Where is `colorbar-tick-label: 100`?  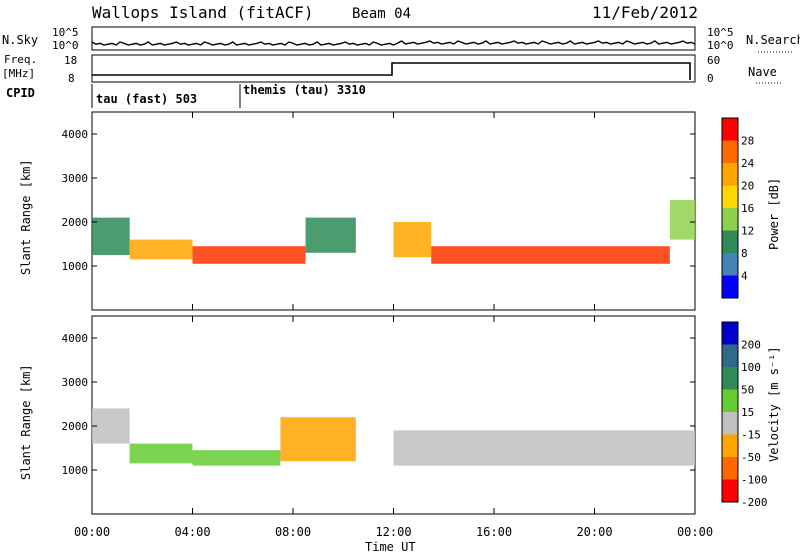
colorbar-tick-label: 100 is located at coordinates (751, 367).